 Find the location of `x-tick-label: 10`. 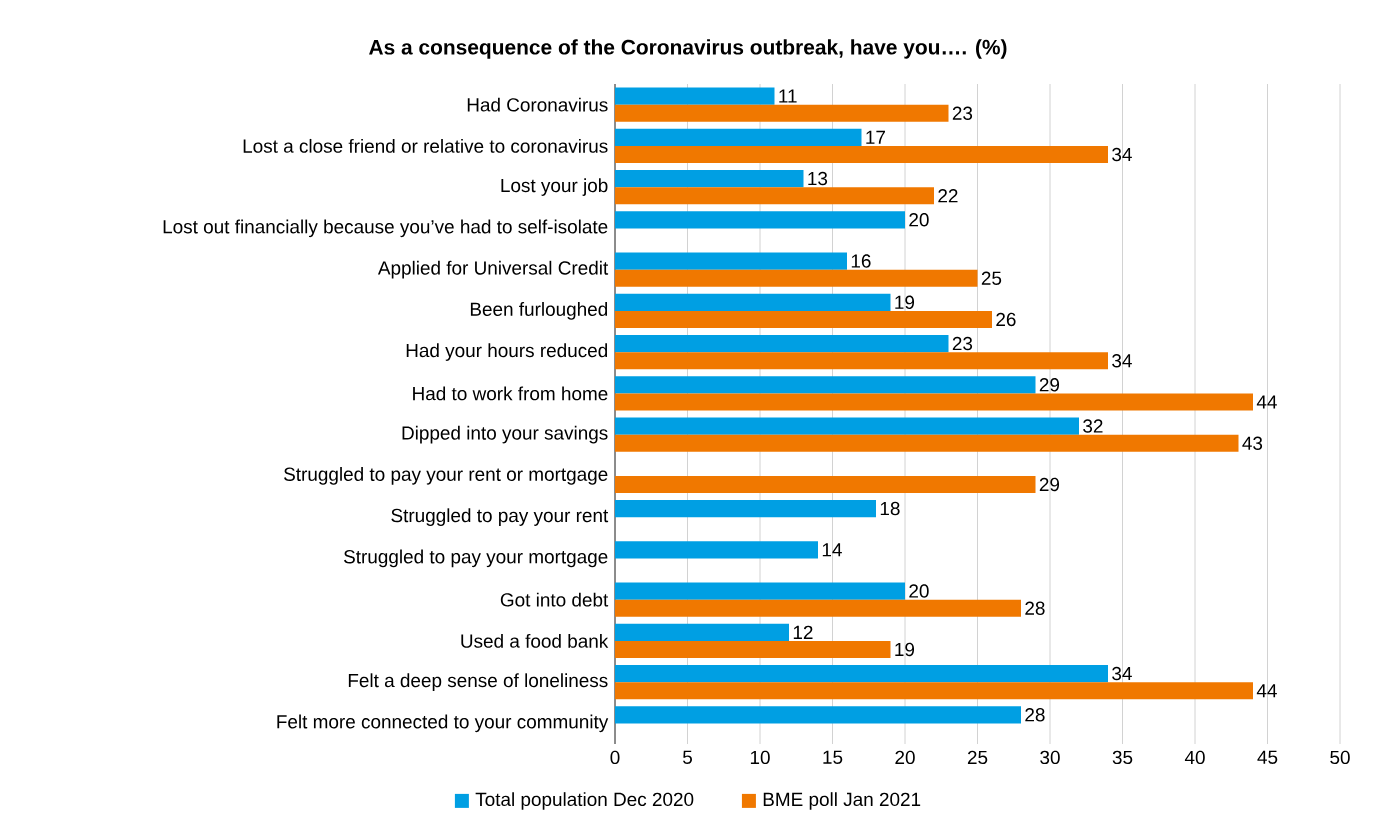

x-tick-label: 10 is located at coordinates (760, 757).